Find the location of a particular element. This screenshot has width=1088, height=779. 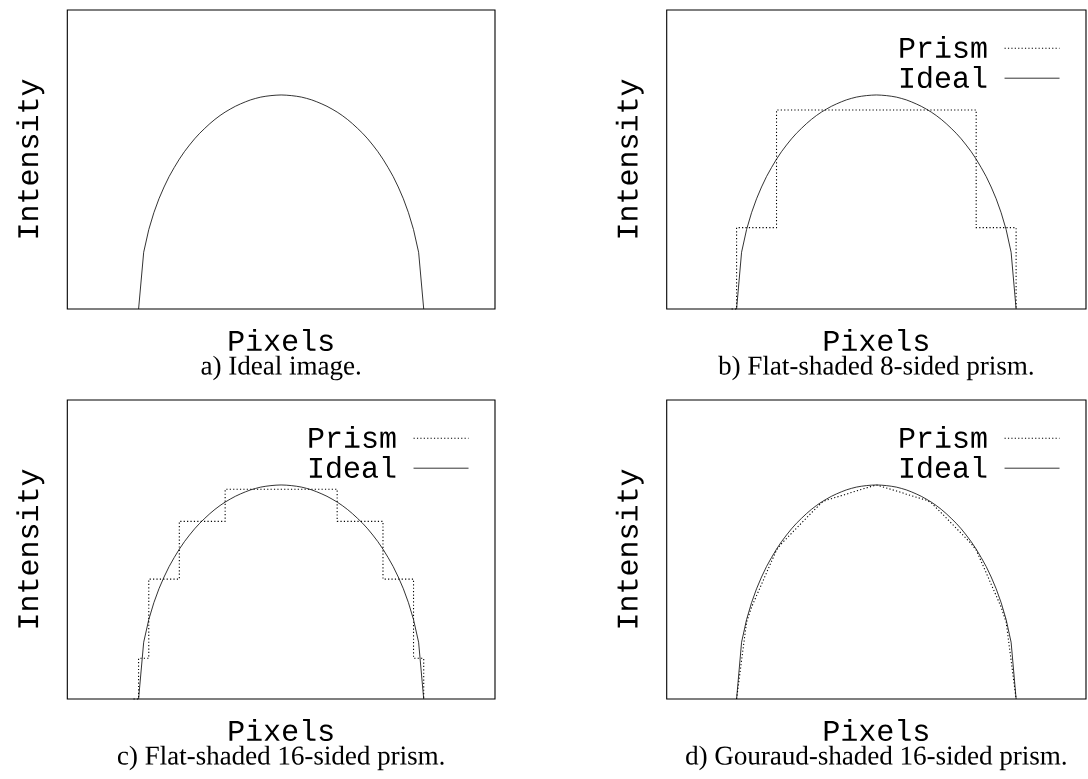

text: b) Flat-shaded 8-sided prism. is located at coordinates (875, 368).